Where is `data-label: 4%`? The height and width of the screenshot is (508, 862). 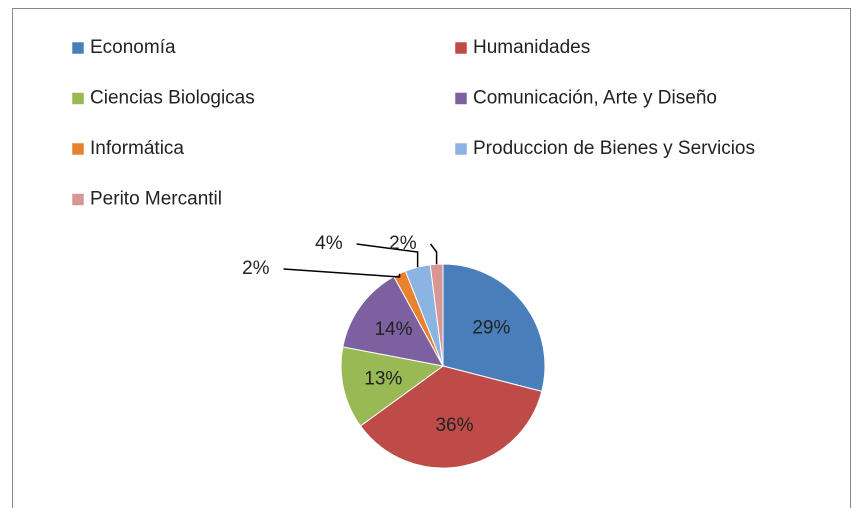
data-label: 4% is located at coordinates (329, 243).